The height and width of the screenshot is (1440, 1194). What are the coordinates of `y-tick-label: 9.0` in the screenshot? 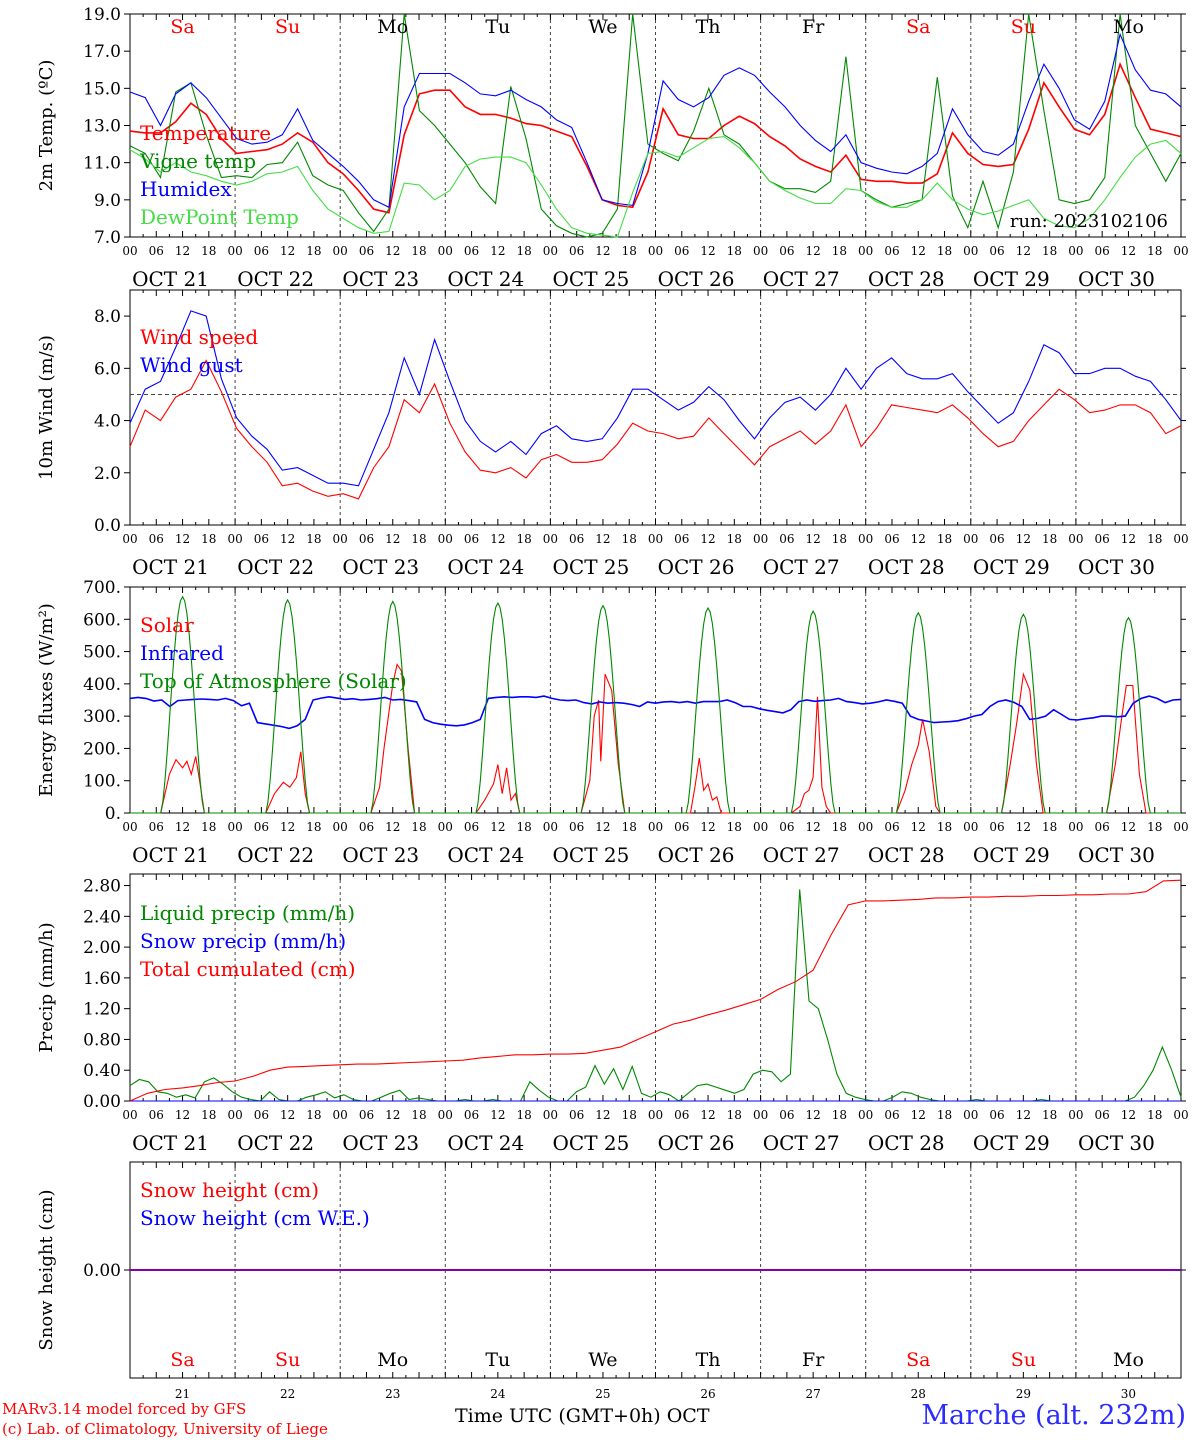 It's located at (107, 201).